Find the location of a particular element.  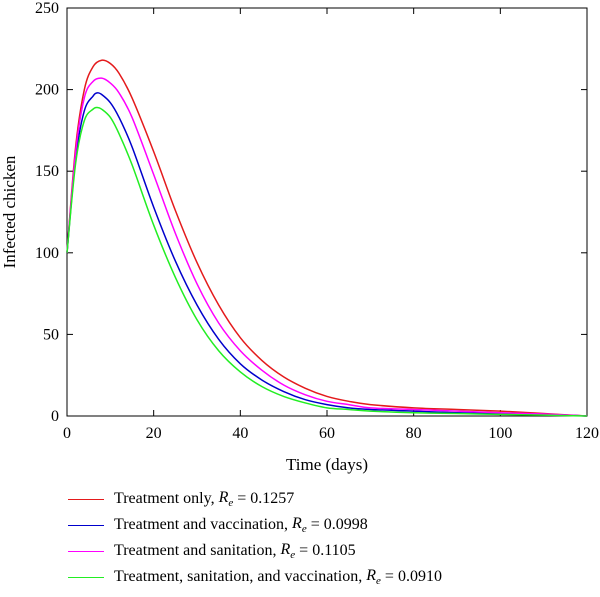

legend-label: Treatment and sanitation, is located at coordinates (195, 550).